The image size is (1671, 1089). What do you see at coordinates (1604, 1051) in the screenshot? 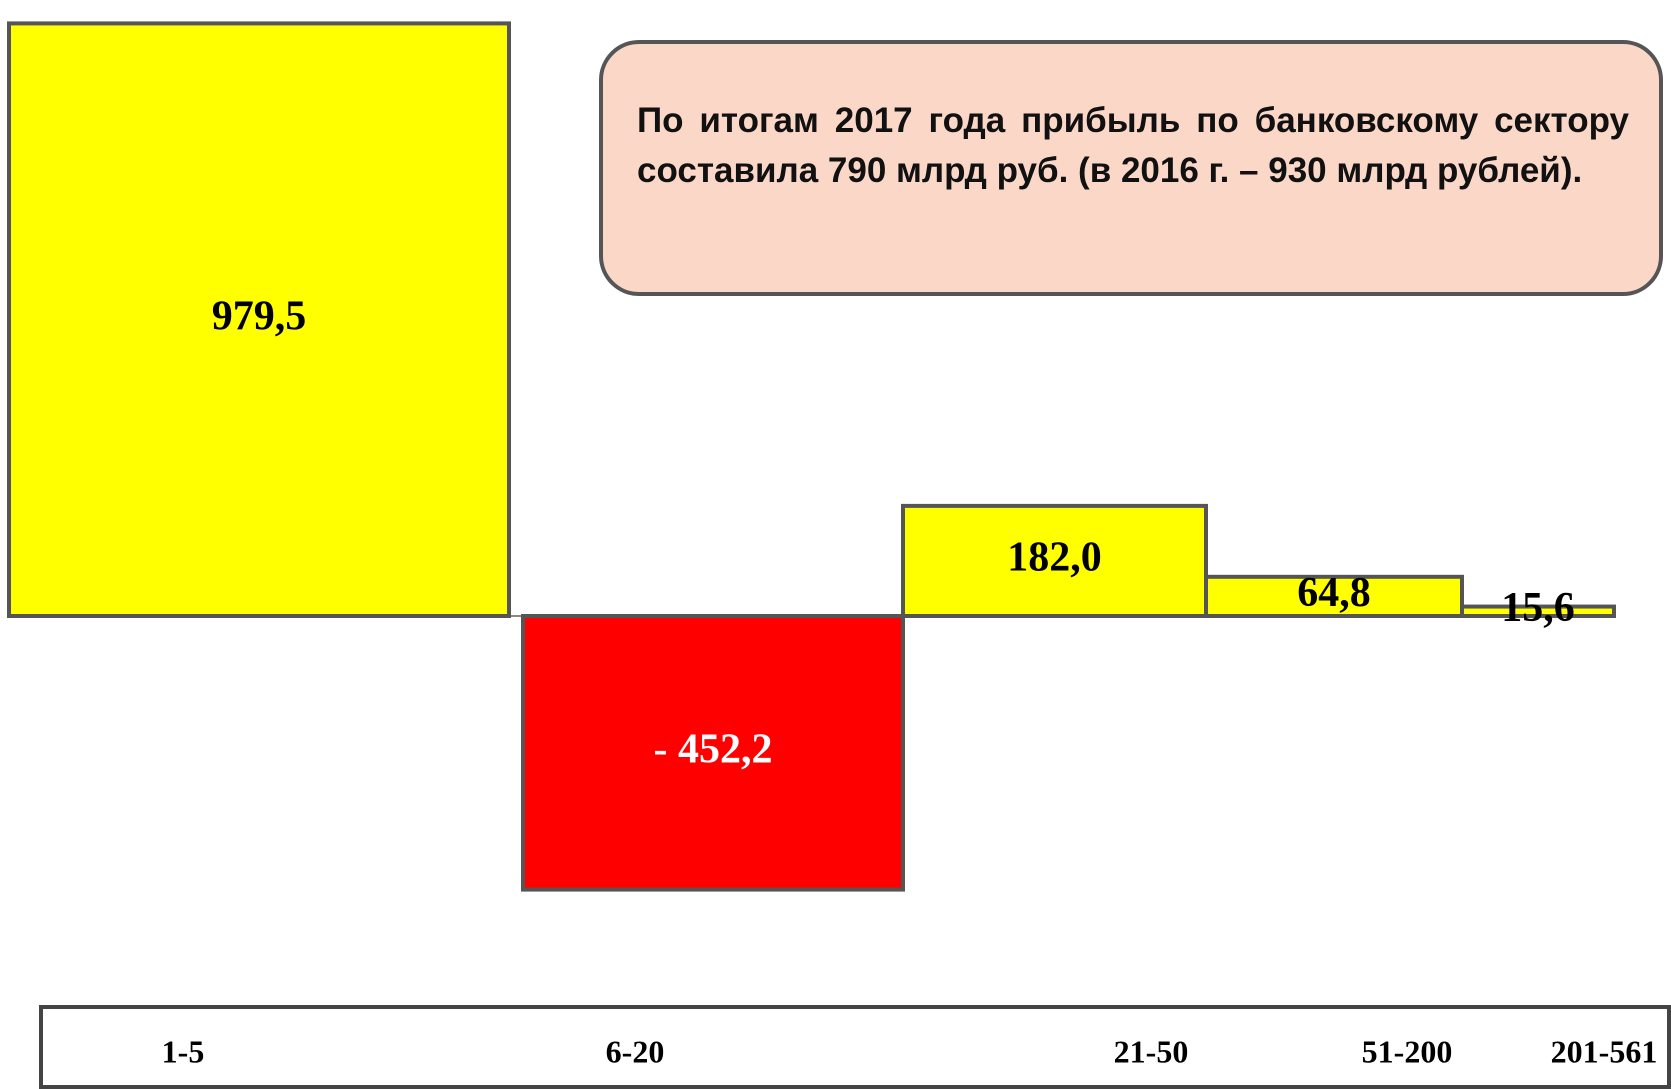
I see `x-tick-label: 201-561` at bounding box center [1604, 1051].